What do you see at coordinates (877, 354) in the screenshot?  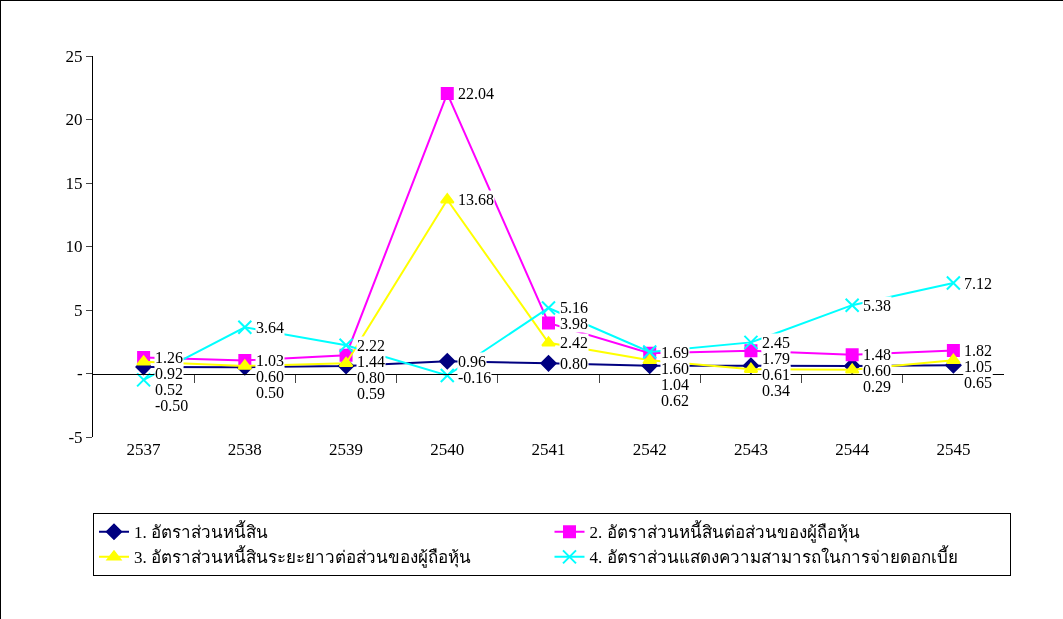 I see `data-label: 1.48` at bounding box center [877, 354].